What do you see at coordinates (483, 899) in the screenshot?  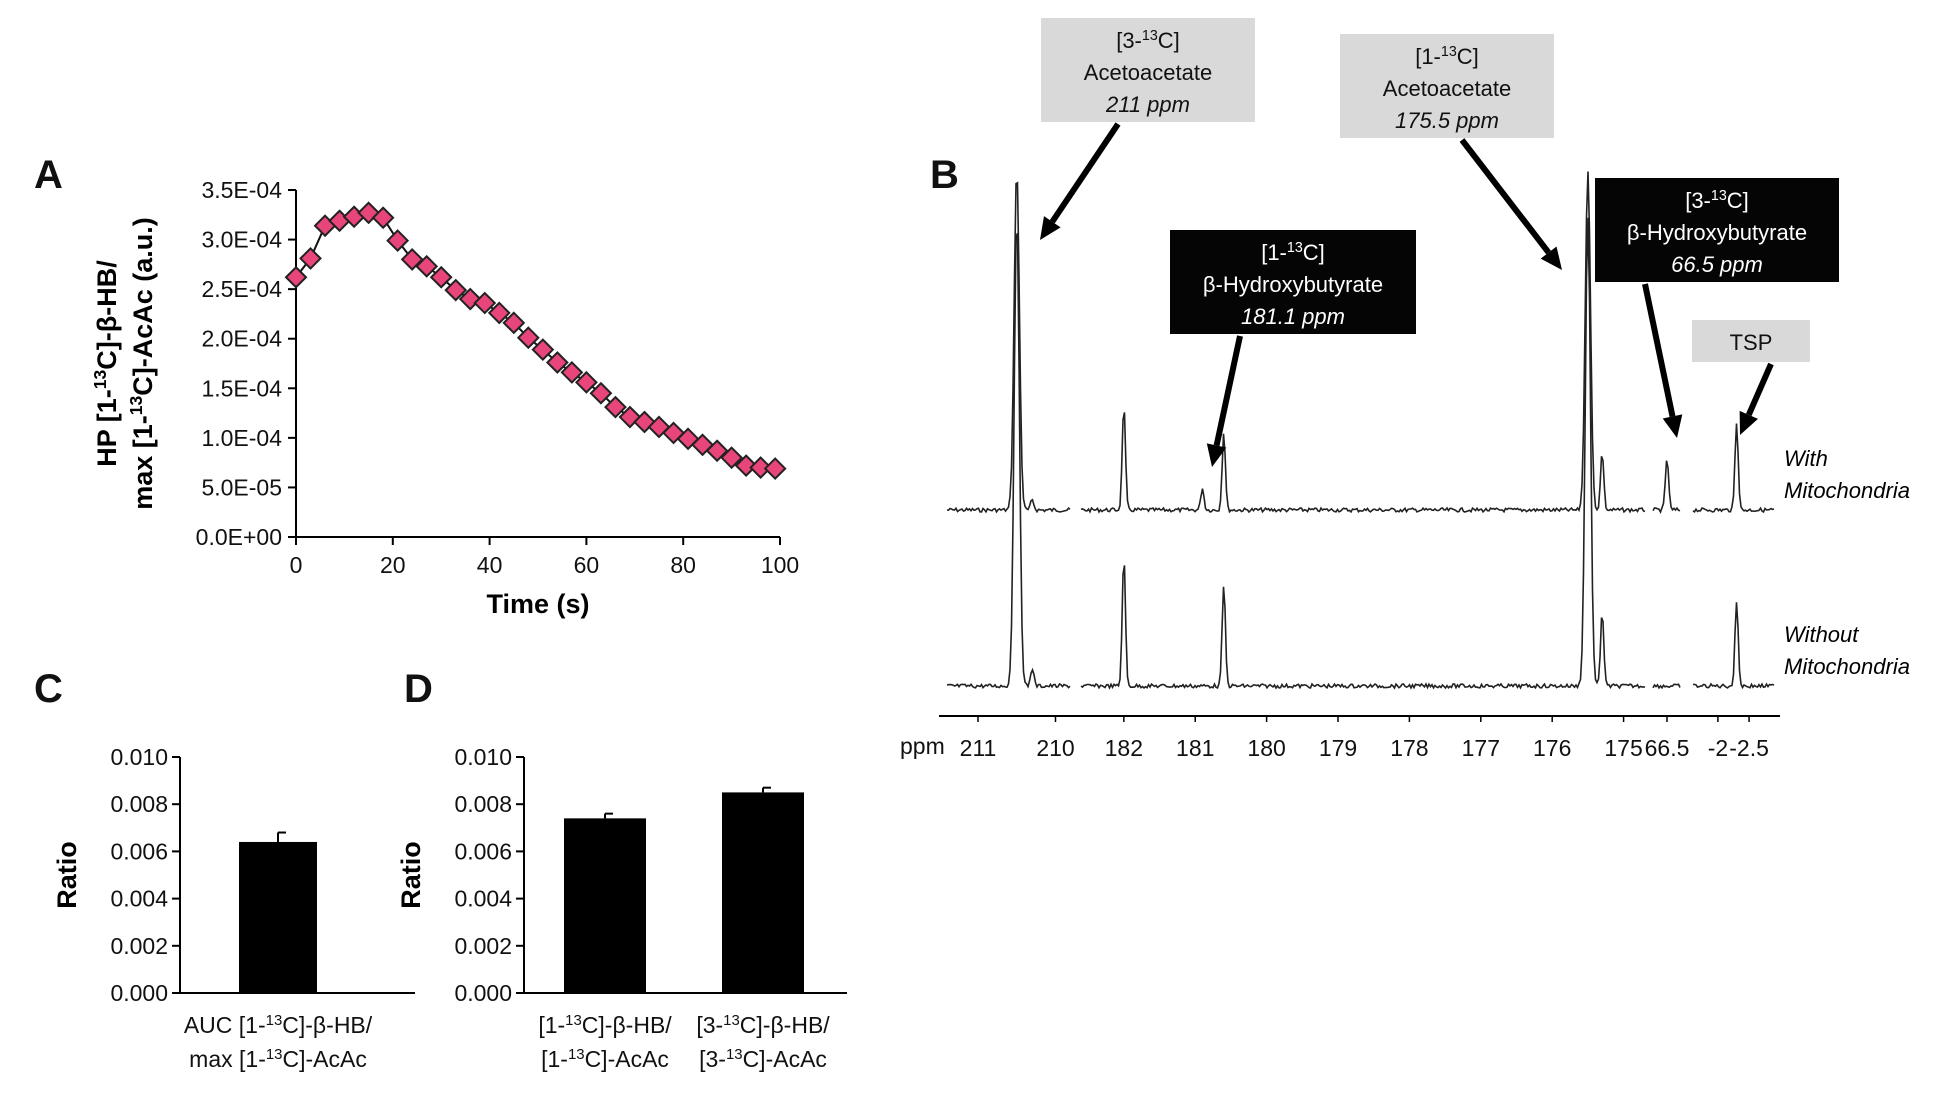 I see `y-tick-label-d: 0.004` at bounding box center [483, 899].